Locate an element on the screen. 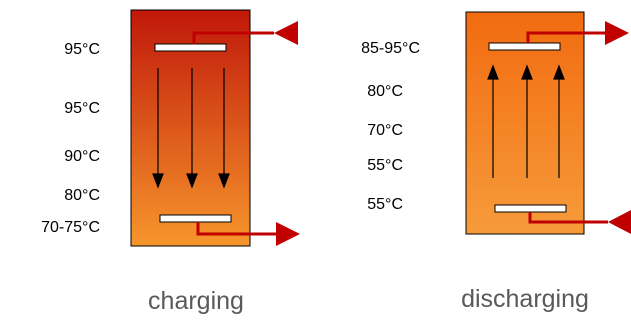 Image resolution: width=631 pixels, height=321 pixels. discharging-caption: discharging is located at coordinates (525, 299).